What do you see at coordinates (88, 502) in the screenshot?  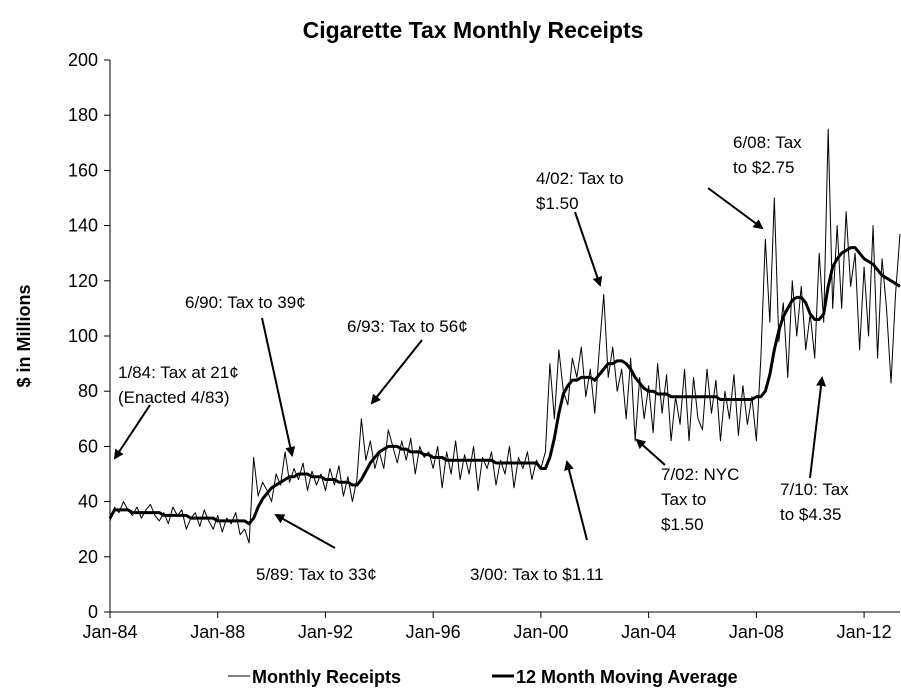 I see `y-tick-label: 40` at bounding box center [88, 502].